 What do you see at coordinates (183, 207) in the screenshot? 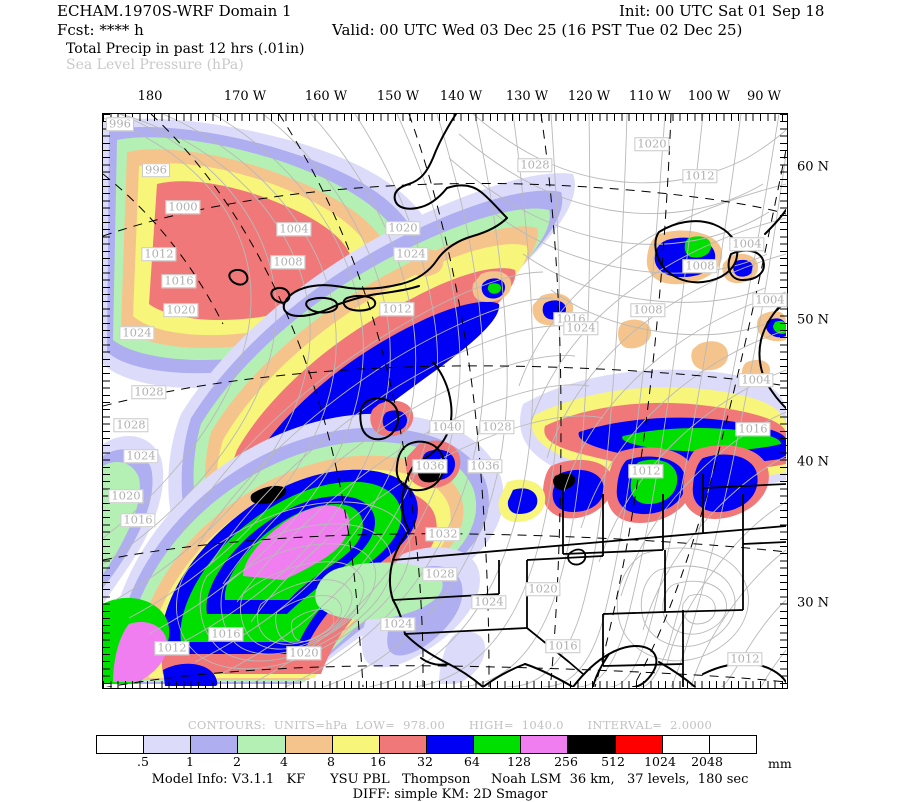
I see `contour-value-label: 1000` at bounding box center [183, 207].